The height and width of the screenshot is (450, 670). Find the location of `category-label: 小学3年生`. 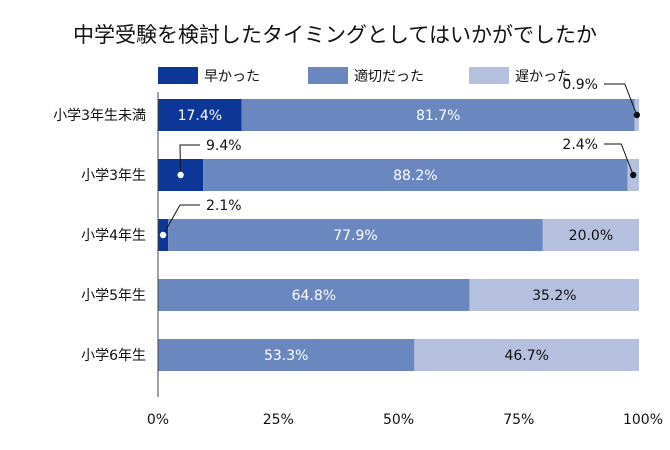

category-label: 小学3年生 is located at coordinates (113, 176).